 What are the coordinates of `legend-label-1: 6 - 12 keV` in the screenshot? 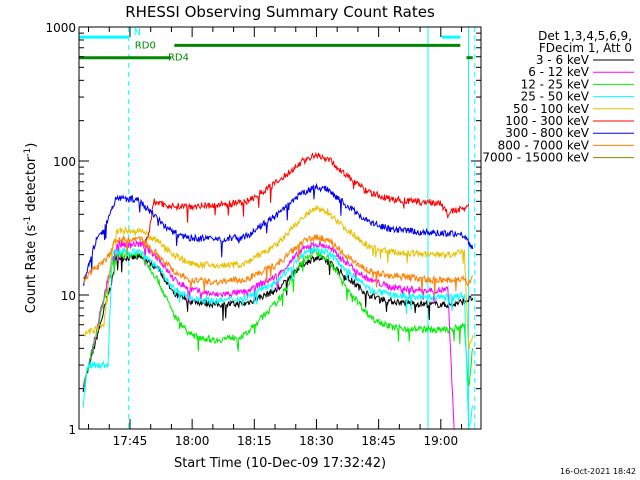 It's located at (559, 72).